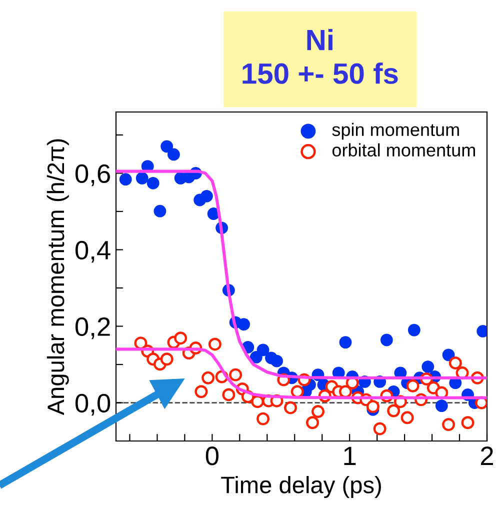 This screenshot has height=516, width=496. I want to click on y-tick-label: 0,2, so click(92, 328).